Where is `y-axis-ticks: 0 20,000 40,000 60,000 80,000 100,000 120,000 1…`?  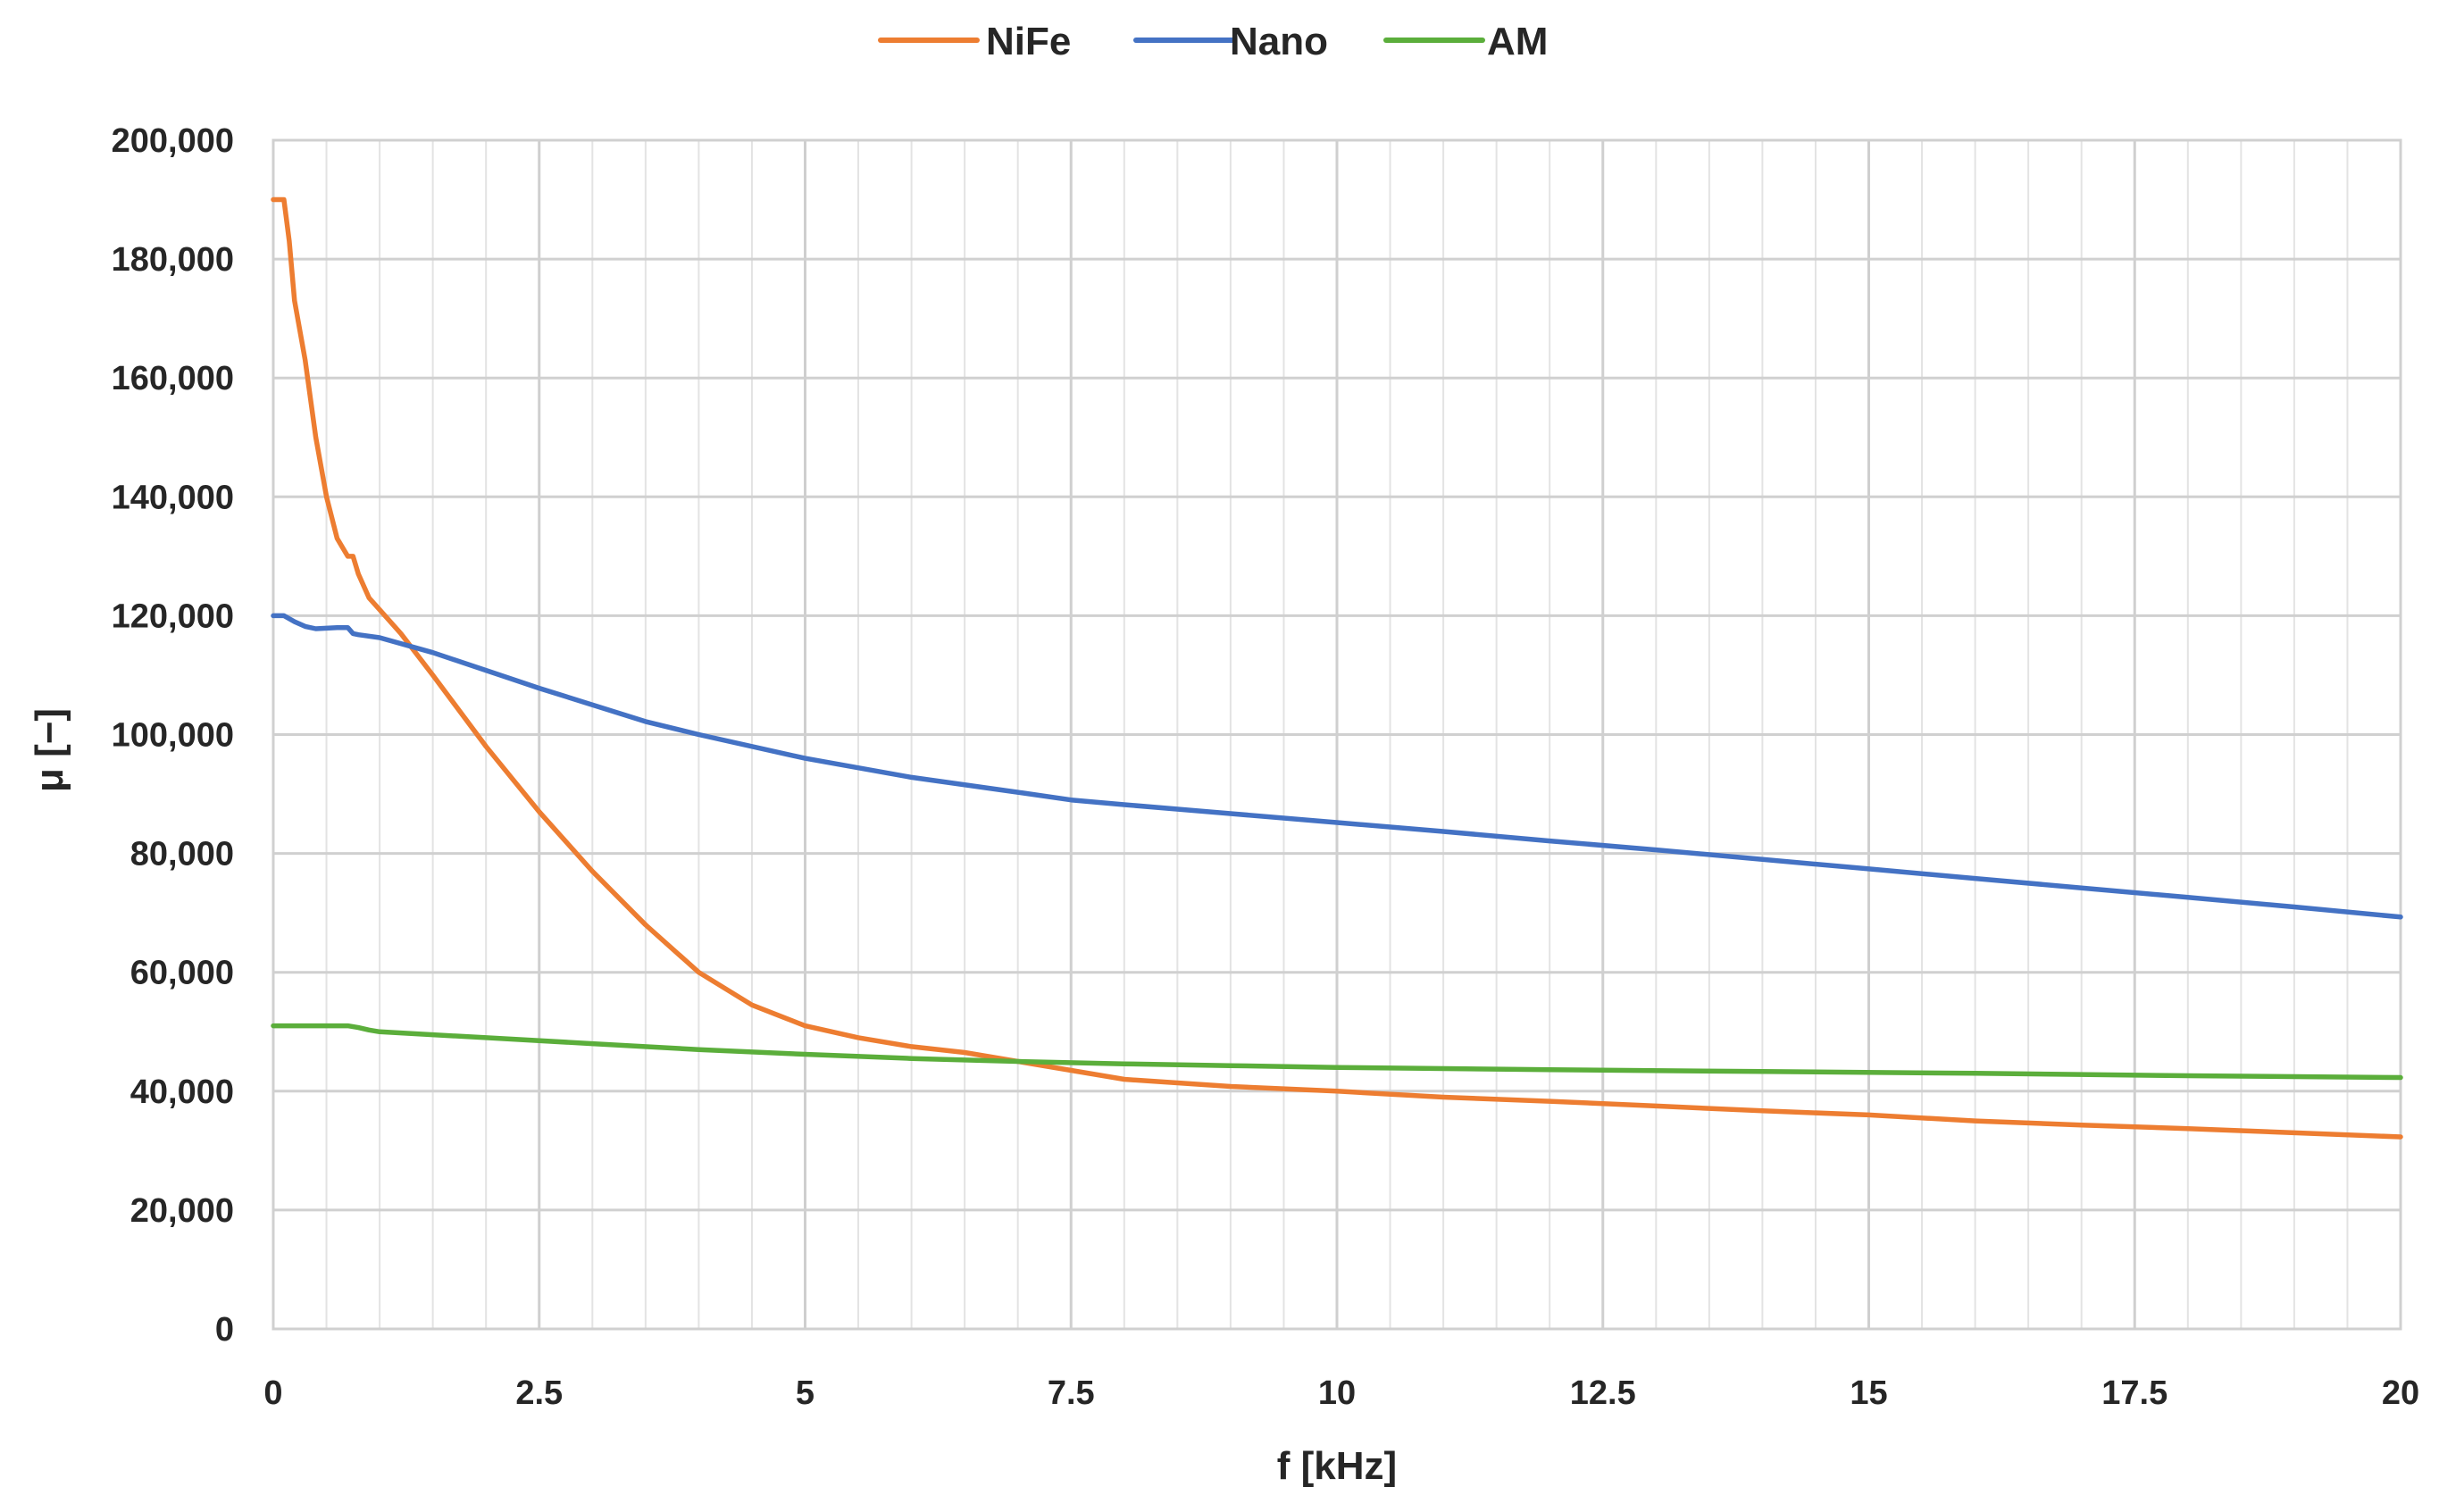 y-axis-ticks: 0 20,000 40,000 60,000 80,000 100,000 120,000 1… is located at coordinates (173, 735).